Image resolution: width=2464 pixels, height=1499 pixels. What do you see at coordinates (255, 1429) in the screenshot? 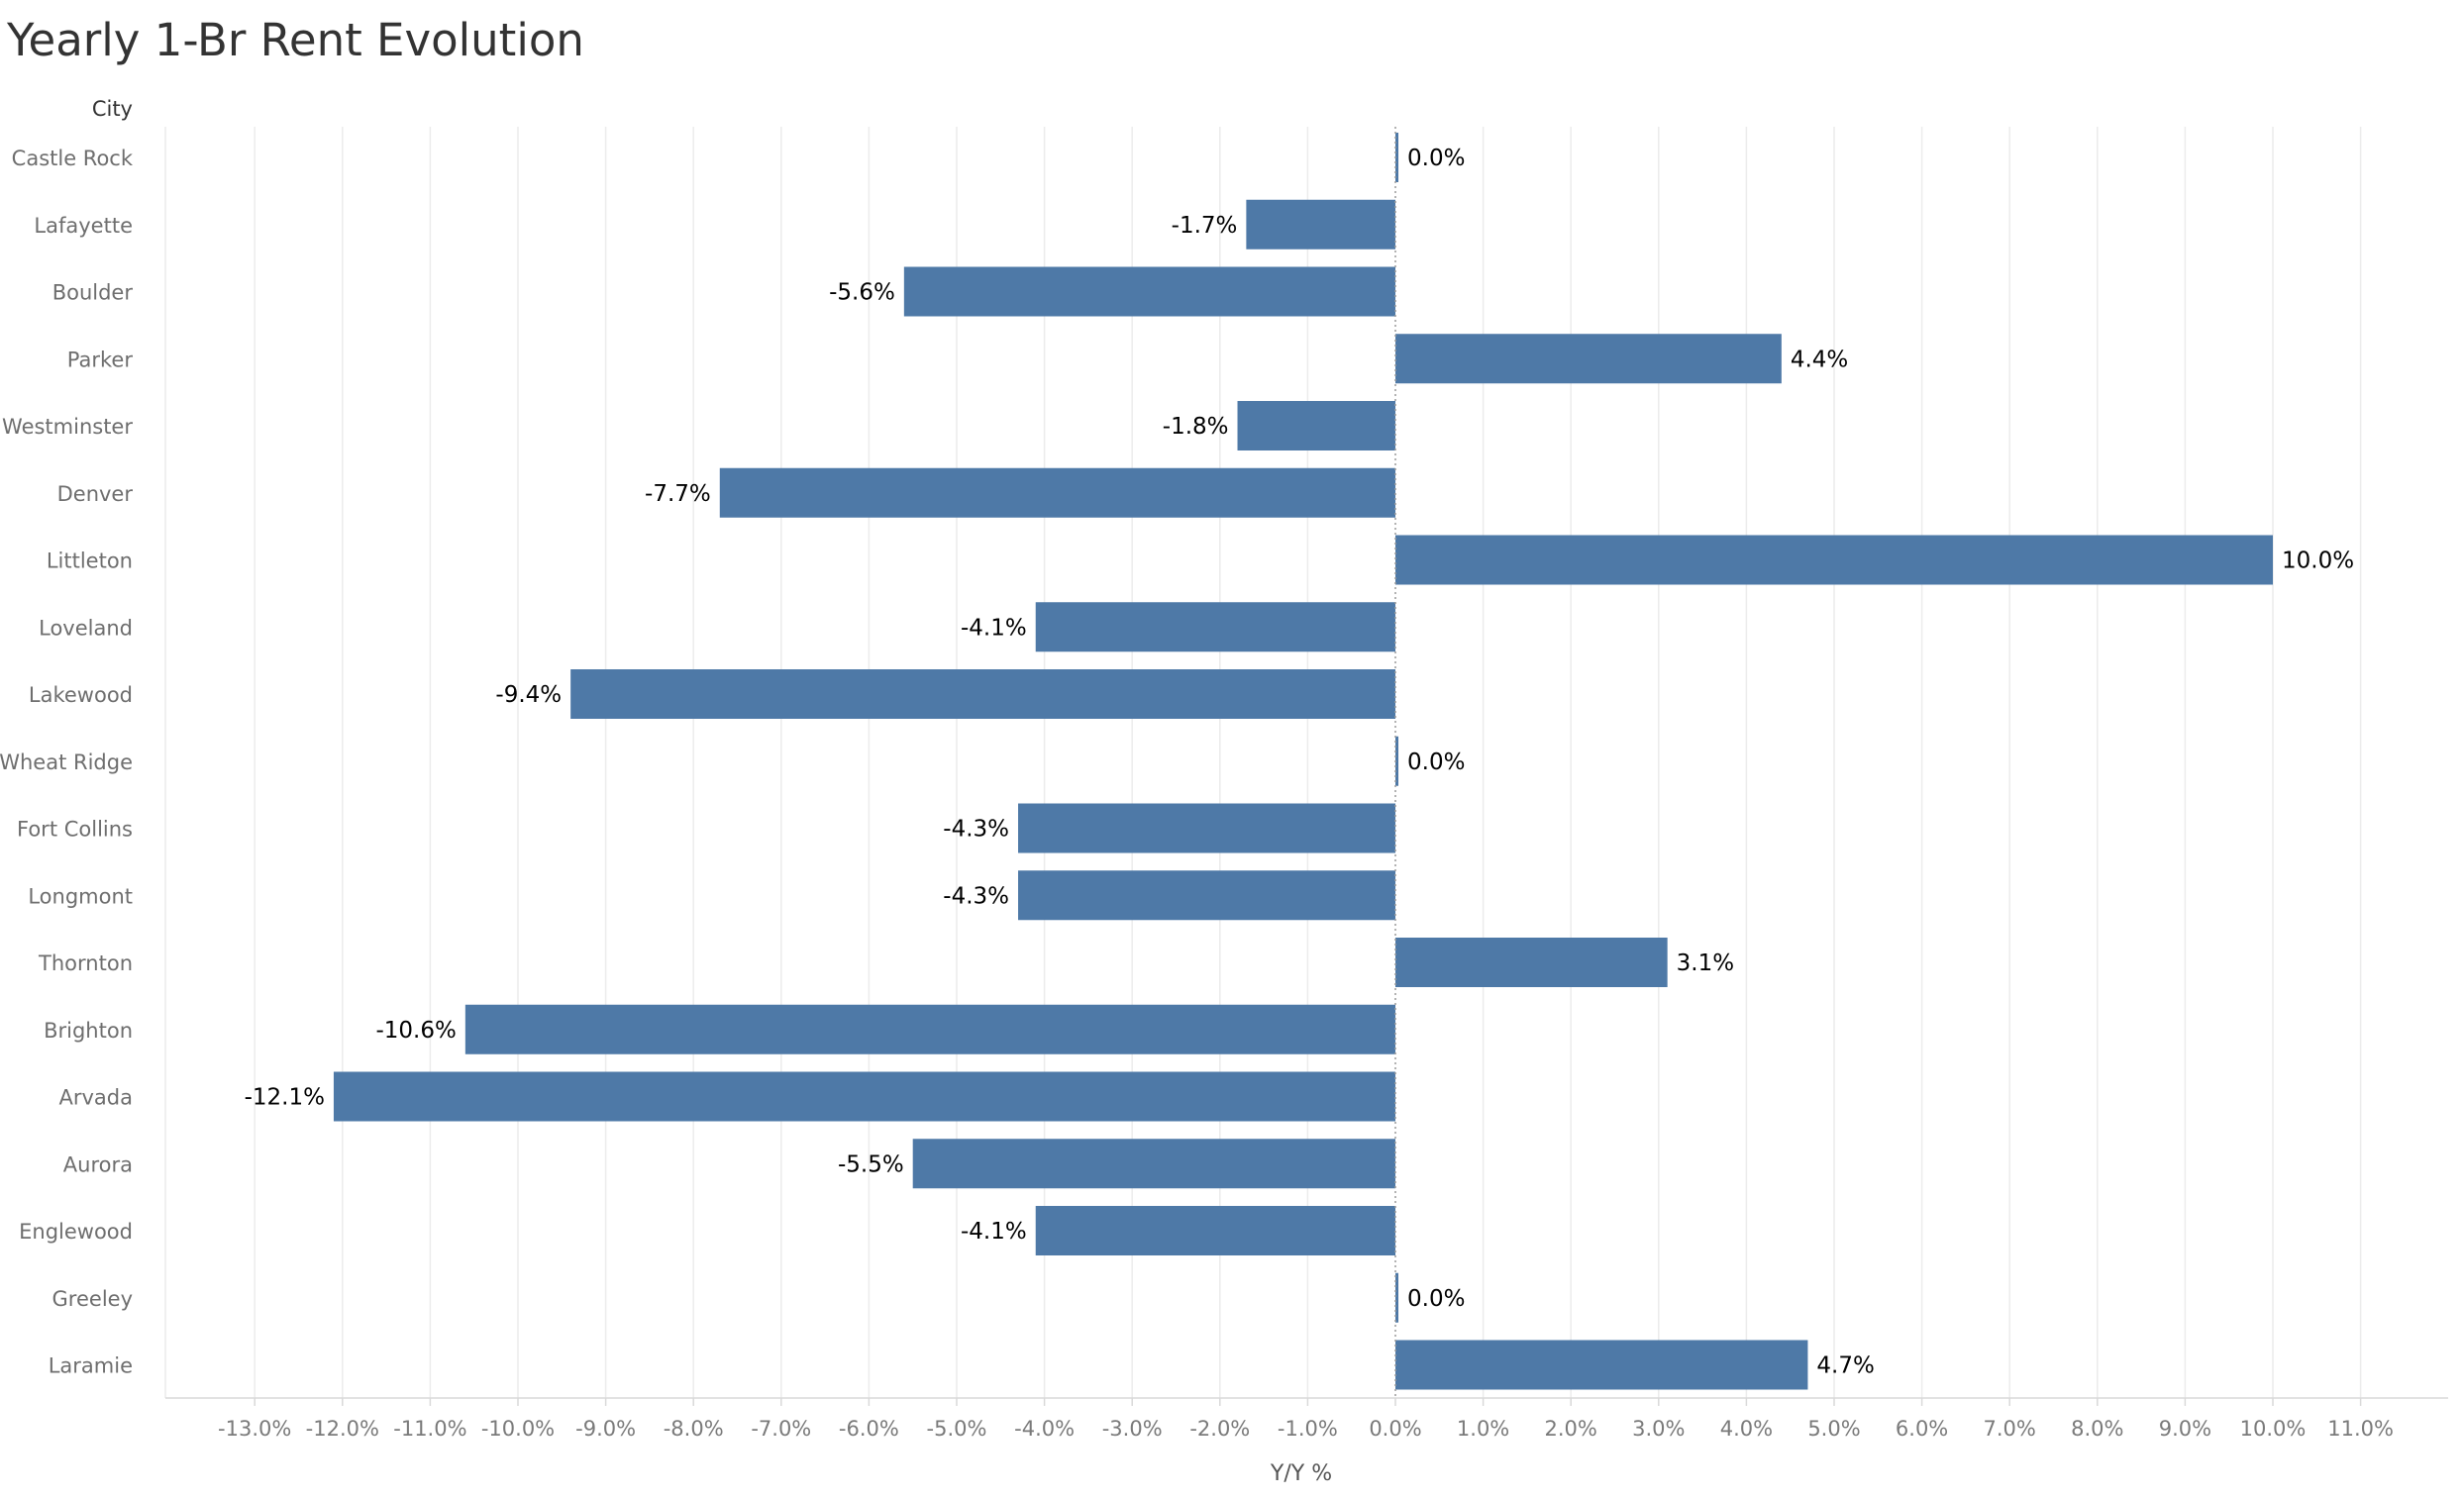
I see `x-tick-label: -13.0%` at bounding box center [255, 1429].